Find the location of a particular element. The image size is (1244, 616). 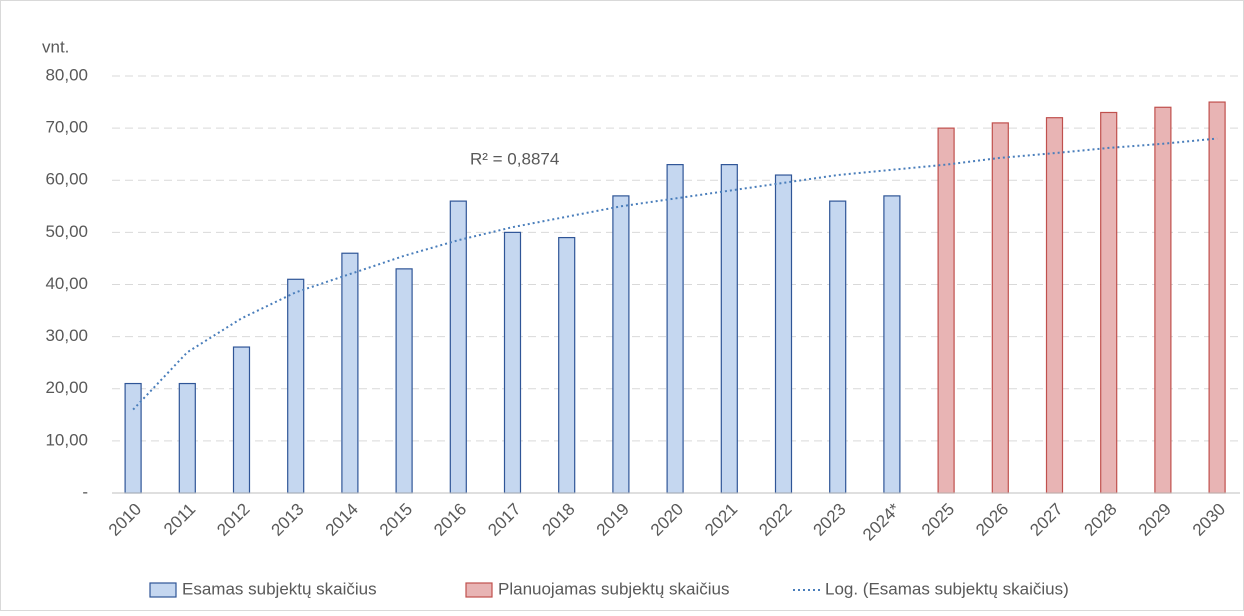

y-axis-label: vnt. is located at coordinates (55, 46).